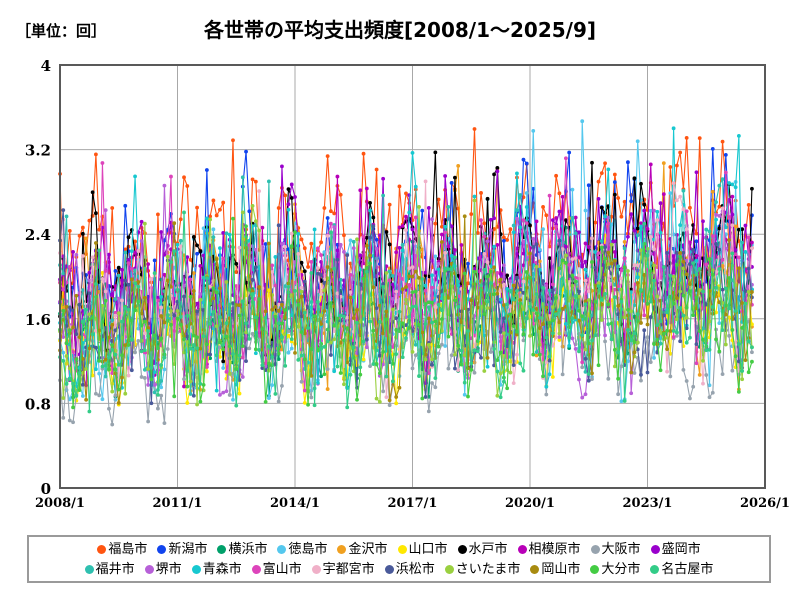  I want to click on legend-item-大分市: 大分市, so click(615, 569).